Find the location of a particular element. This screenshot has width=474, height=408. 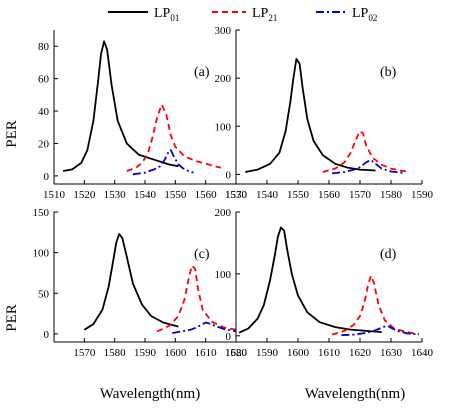

panel-label: (b) is located at coordinates (388, 72).